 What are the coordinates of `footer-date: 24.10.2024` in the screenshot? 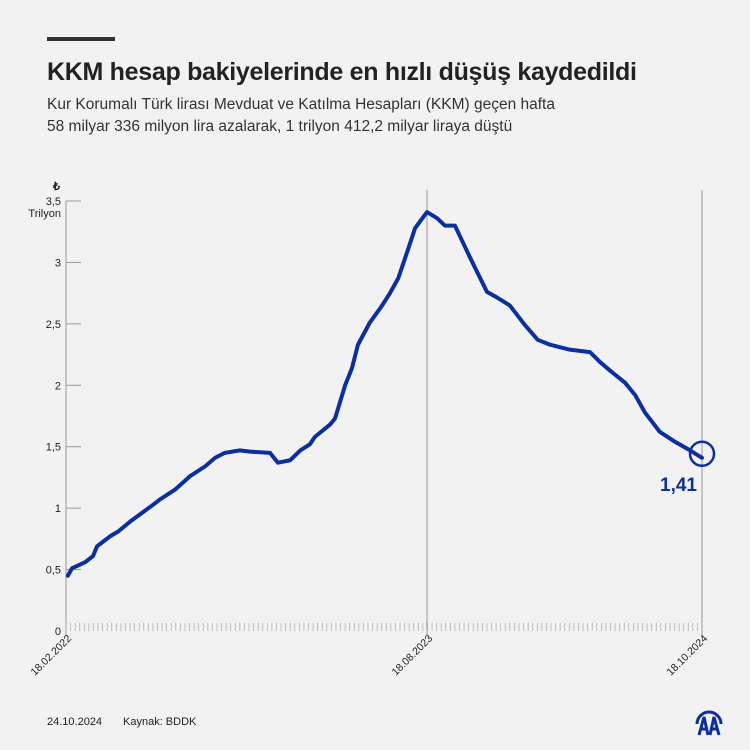 It's located at (75, 722).